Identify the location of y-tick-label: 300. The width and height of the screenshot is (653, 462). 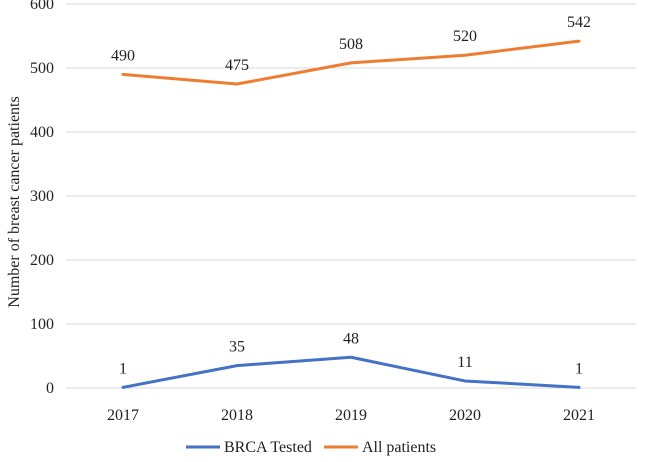
(42, 196).